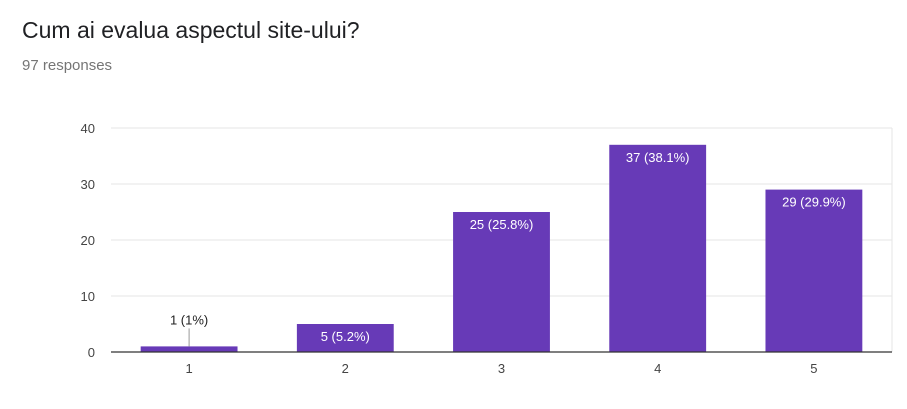 Image resolution: width=907 pixels, height=409 pixels. I want to click on y-tick-label: 40, so click(88, 128).